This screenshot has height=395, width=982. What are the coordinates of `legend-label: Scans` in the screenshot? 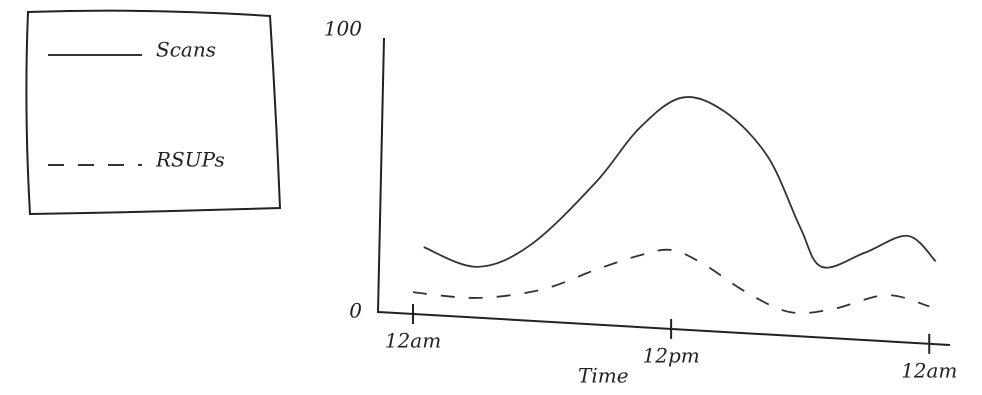 It's located at (186, 50).